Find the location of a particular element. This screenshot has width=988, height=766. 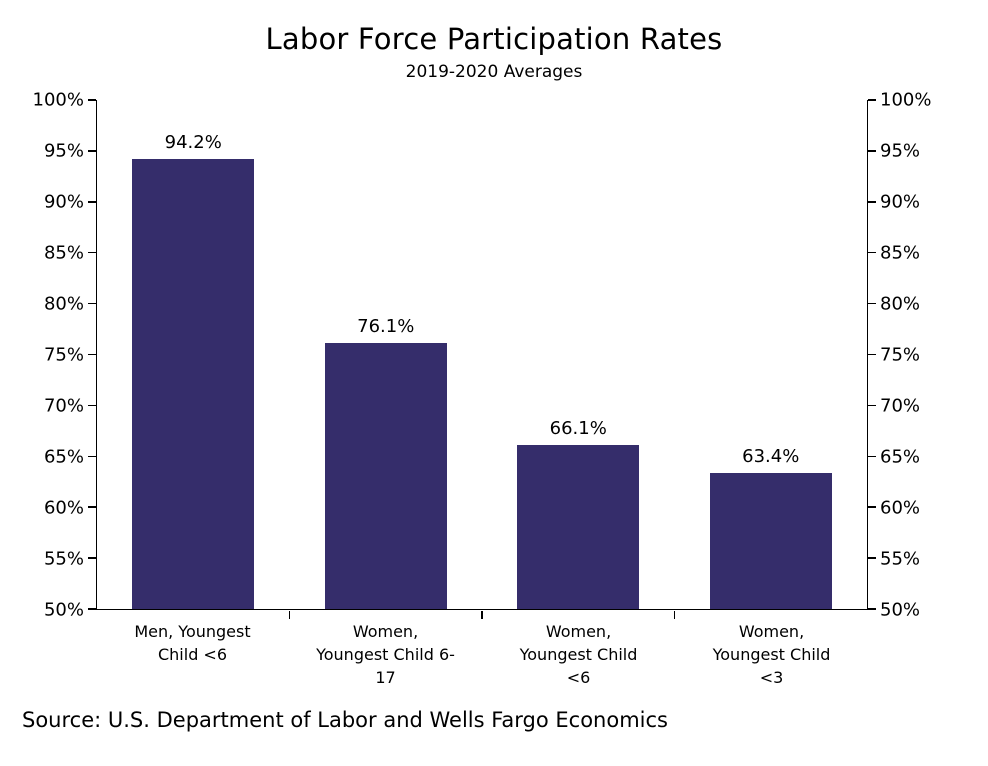

bar-value-label: 66.1% is located at coordinates (578, 429).